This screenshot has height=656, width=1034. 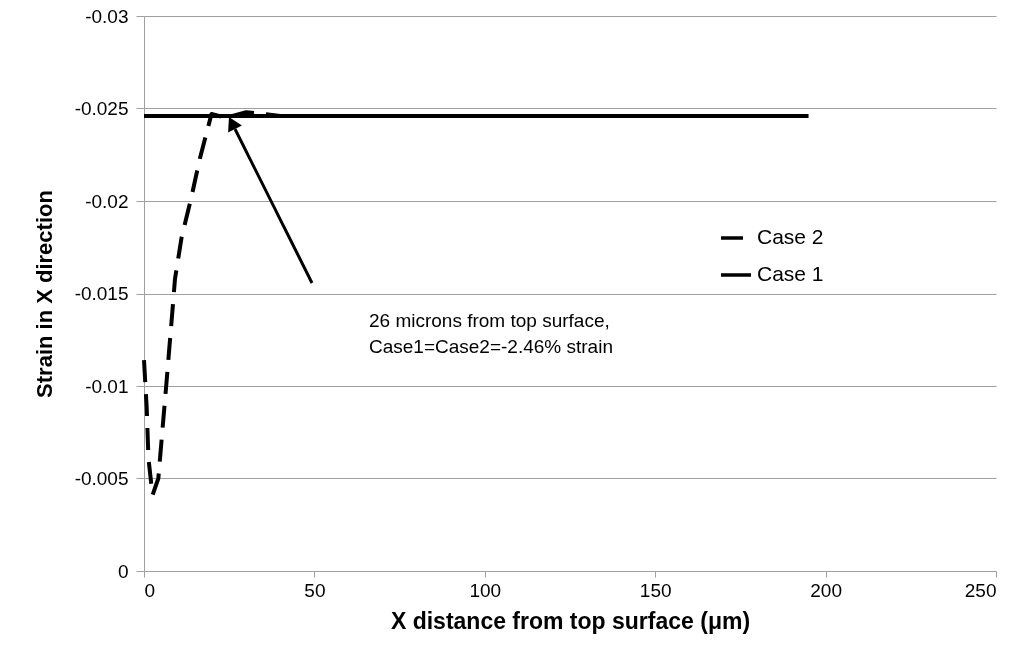 I want to click on x-tick-label: 200, so click(x=826, y=590).